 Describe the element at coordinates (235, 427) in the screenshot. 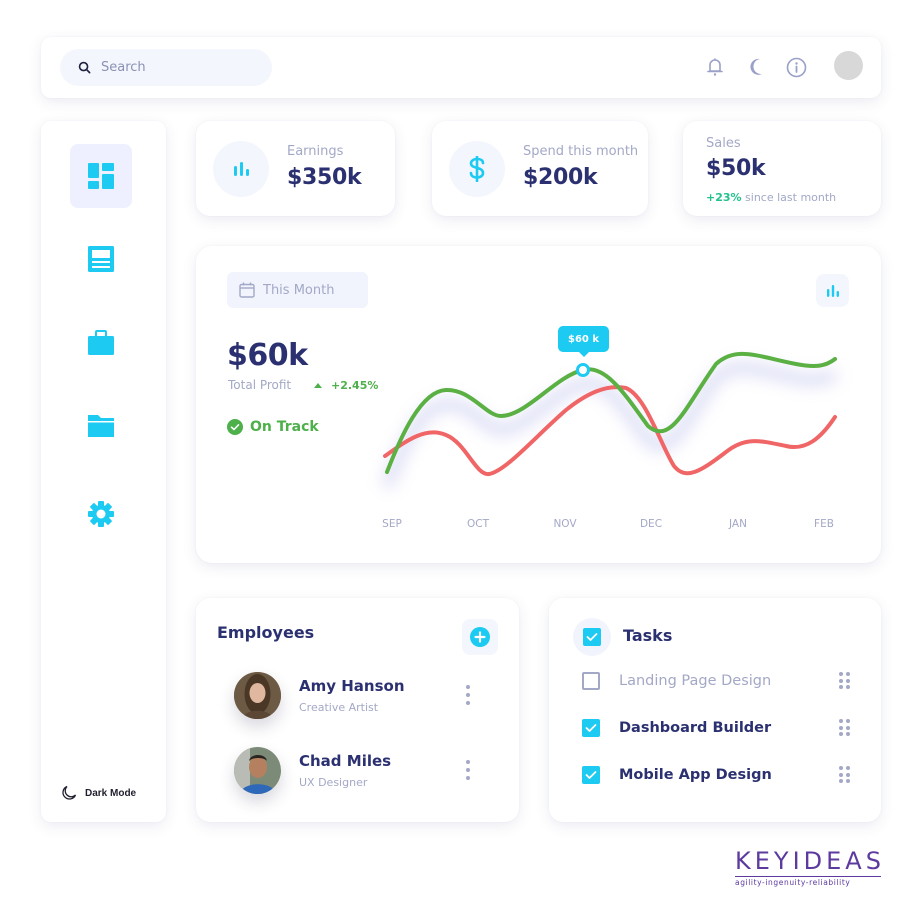

I see `check-circle-icon` at that location.